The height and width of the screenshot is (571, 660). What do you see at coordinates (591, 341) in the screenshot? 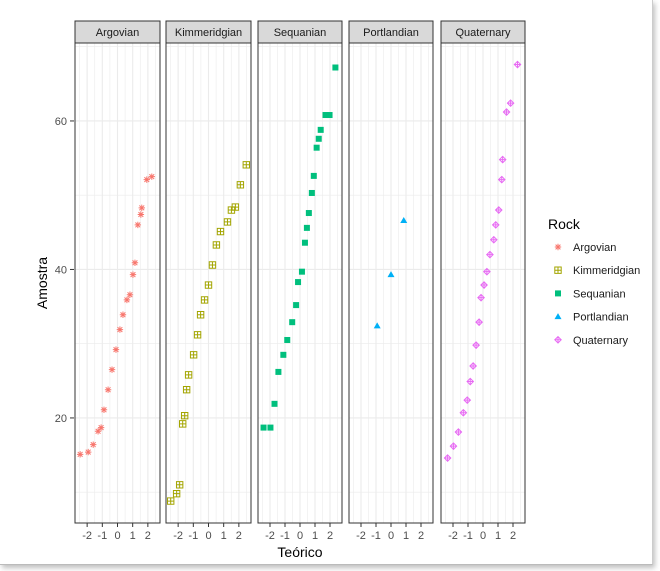
I see `legend-item-quaternary: Quaternary` at bounding box center [591, 341].